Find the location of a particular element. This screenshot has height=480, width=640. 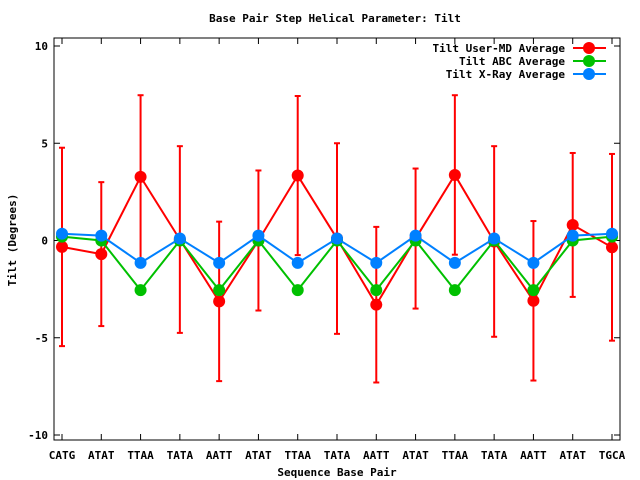

x-tick-label: CATG is located at coordinates (62, 455).